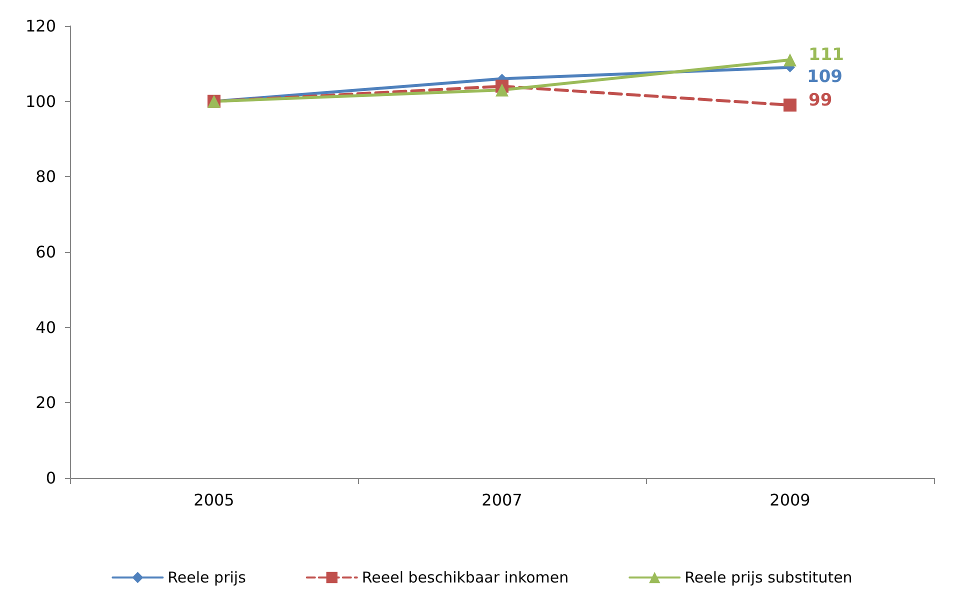 This screenshot has width=964, height=592. I want to click on y-tick-label: 80, so click(46, 176).